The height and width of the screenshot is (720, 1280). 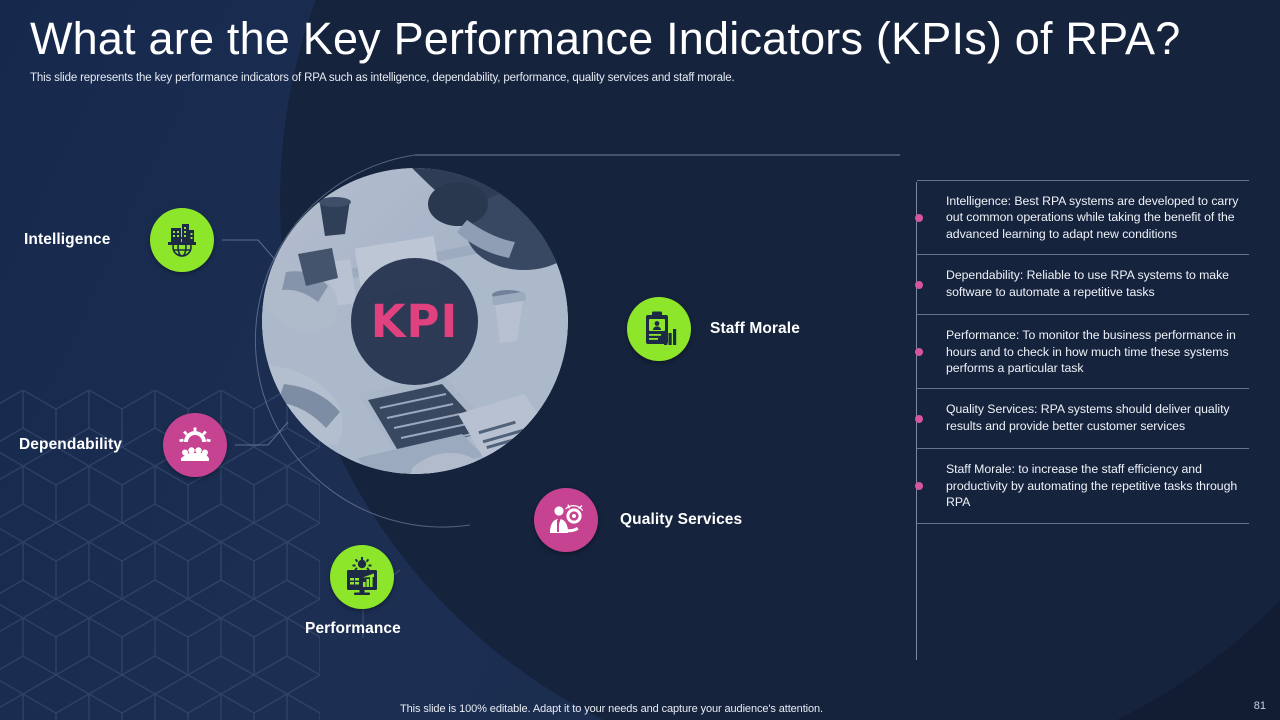 I want to click on building-globe-icon, so click(x=182, y=240).